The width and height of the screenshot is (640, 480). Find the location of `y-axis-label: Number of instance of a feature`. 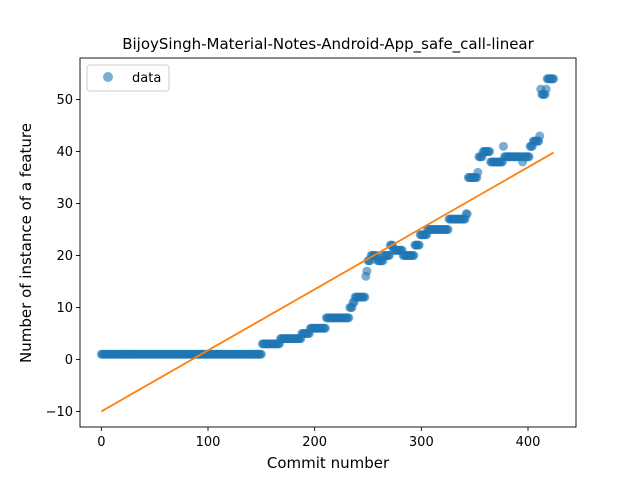

y-axis-label: Number of instance of a feature is located at coordinates (26, 243).